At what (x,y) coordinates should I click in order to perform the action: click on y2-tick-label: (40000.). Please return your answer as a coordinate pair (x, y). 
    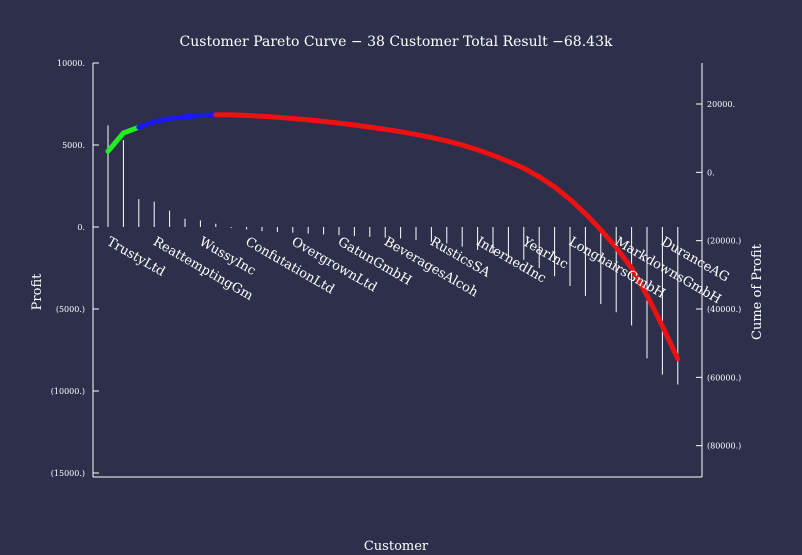
    Looking at the image, I should click on (724, 309).